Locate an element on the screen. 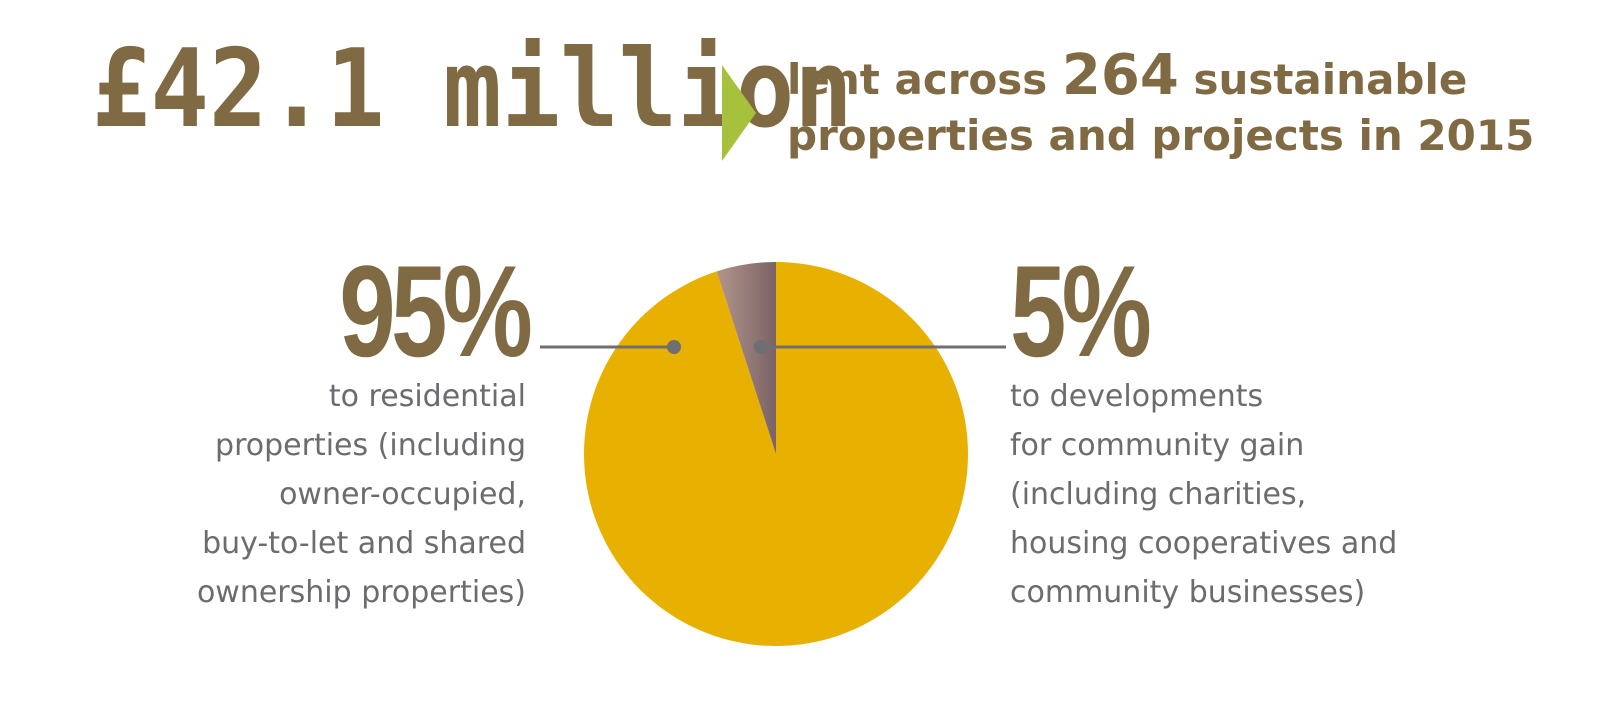  community-desc-line: to developments is located at coordinates (1137, 396).